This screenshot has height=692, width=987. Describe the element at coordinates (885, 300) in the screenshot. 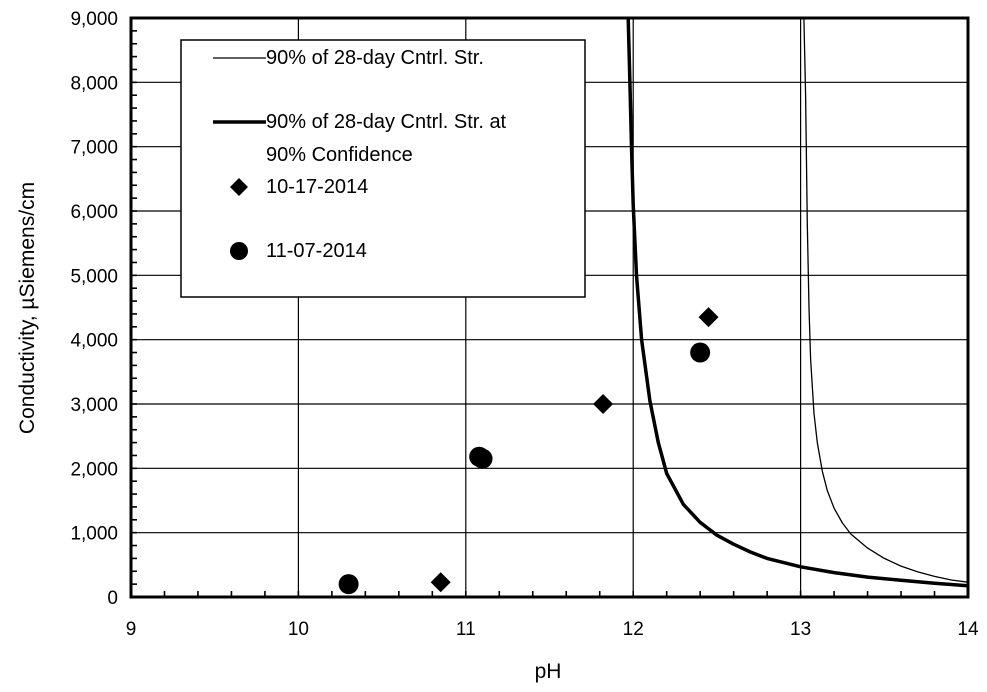

I see `series-line-thin` at that location.